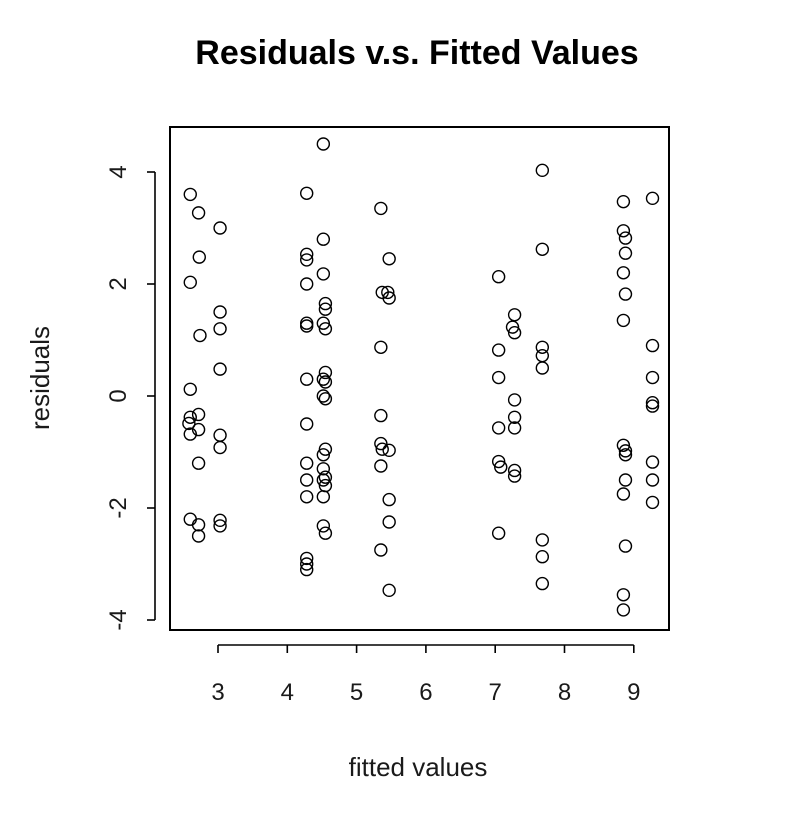 The image size is (794, 825). What do you see at coordinates (564, 692) in the screenshot?
I see `x-tick-label: 8` at bounding box center [564, 692].